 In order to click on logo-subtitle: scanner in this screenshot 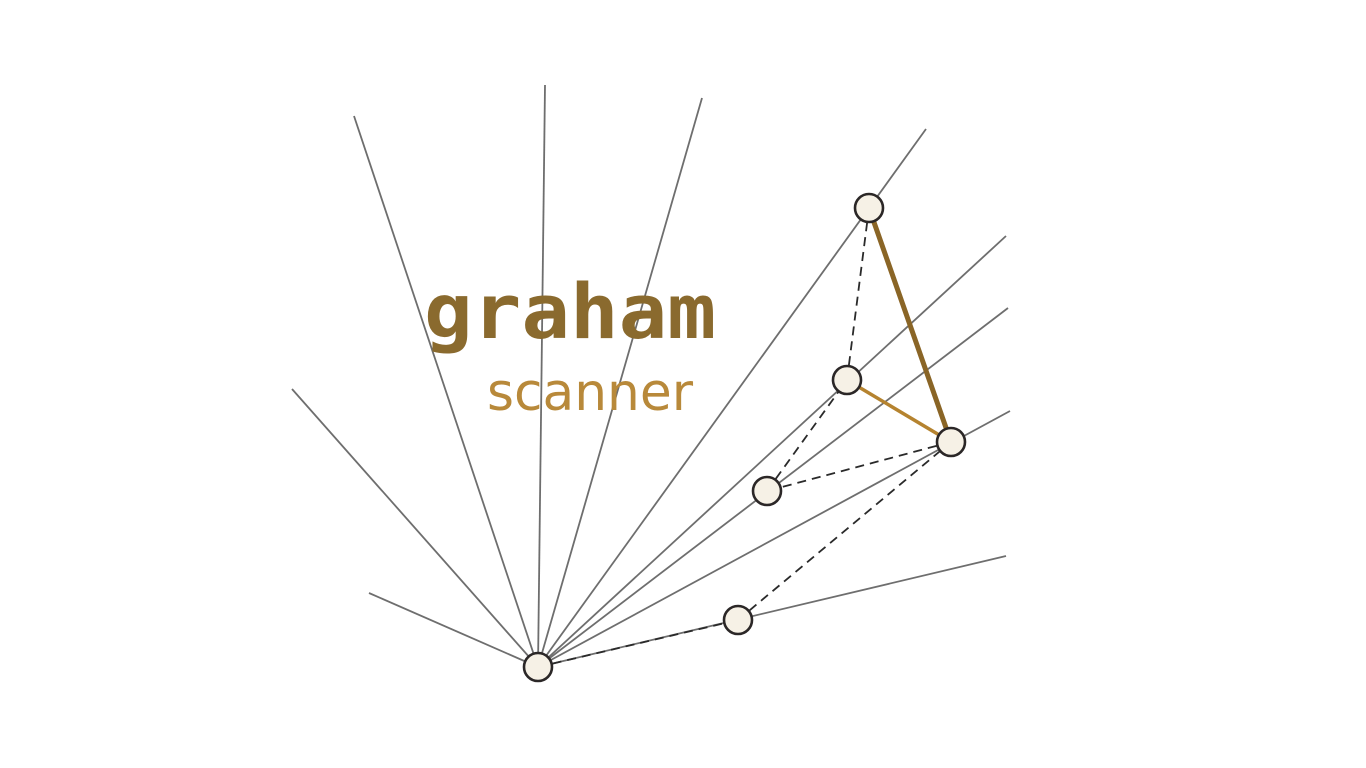, I will do `click(590, 393)`.